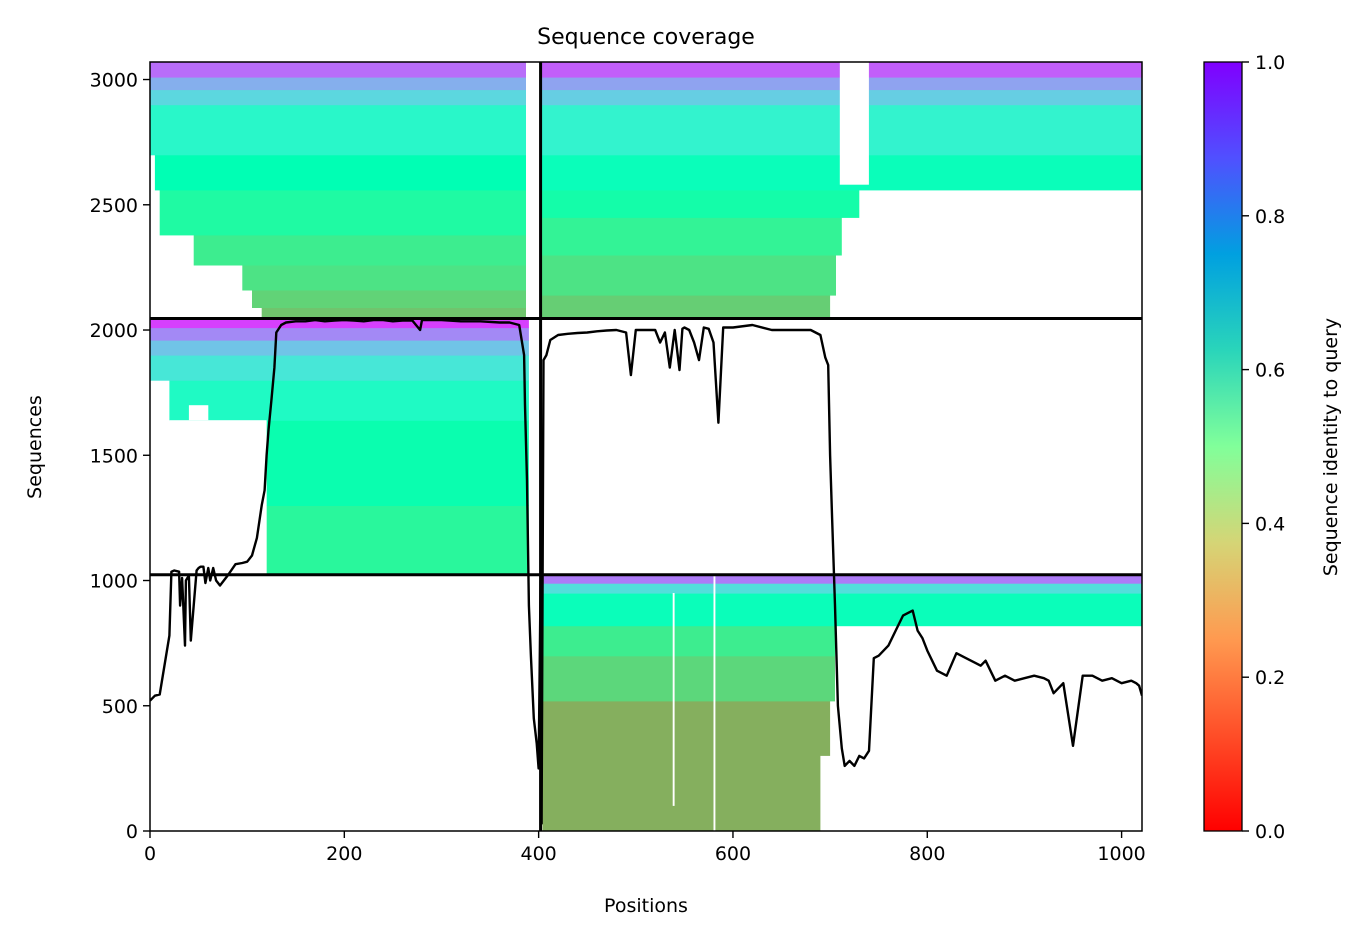 Image resolution: width=1364 pixels, height=939 pixels. What do you see at coordinates (1270, 63) in the screenshot?
I see `colorbar-tick-label-5: 1.0` at bounding box center [1270, 63].